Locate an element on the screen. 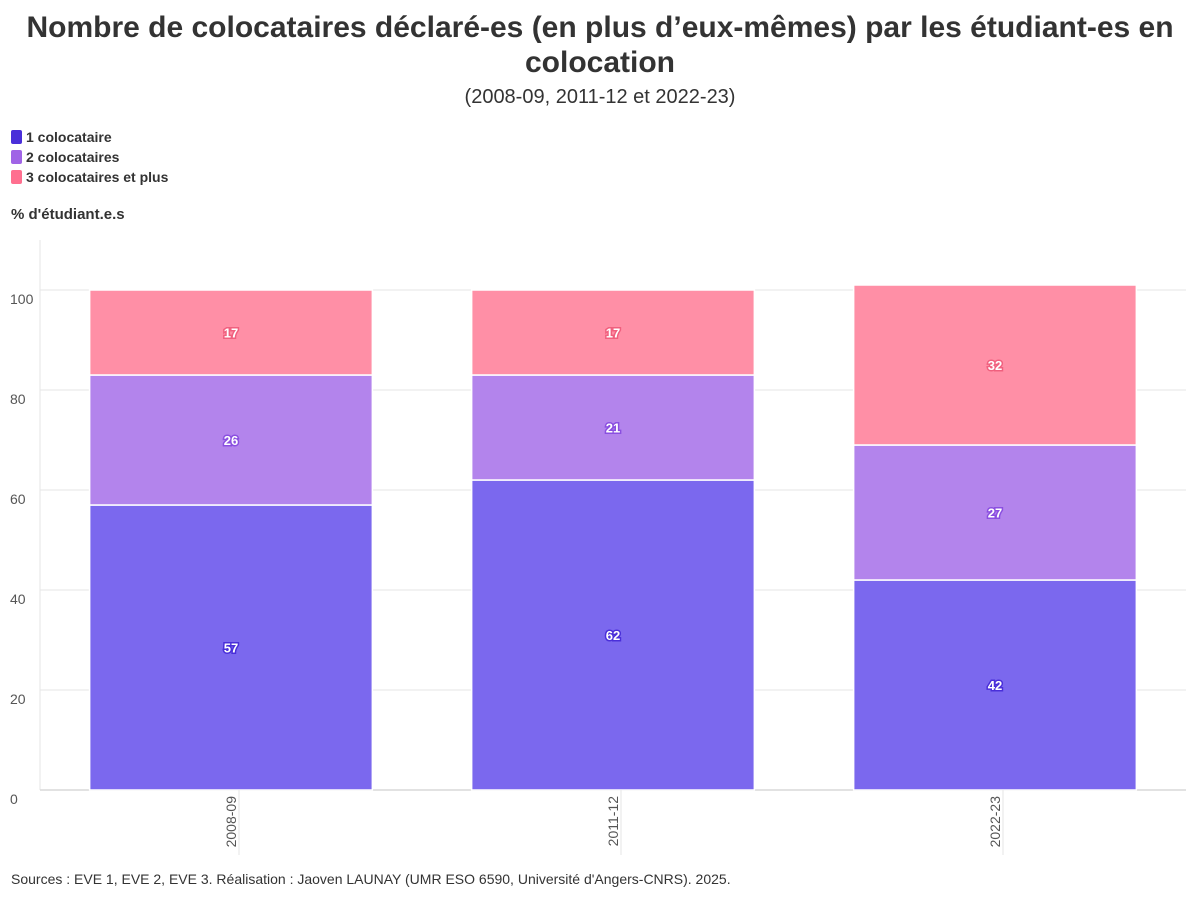 The height and width of the screenshot is (900, 1200). data-label: 21 is located at coordinates (613, 428).